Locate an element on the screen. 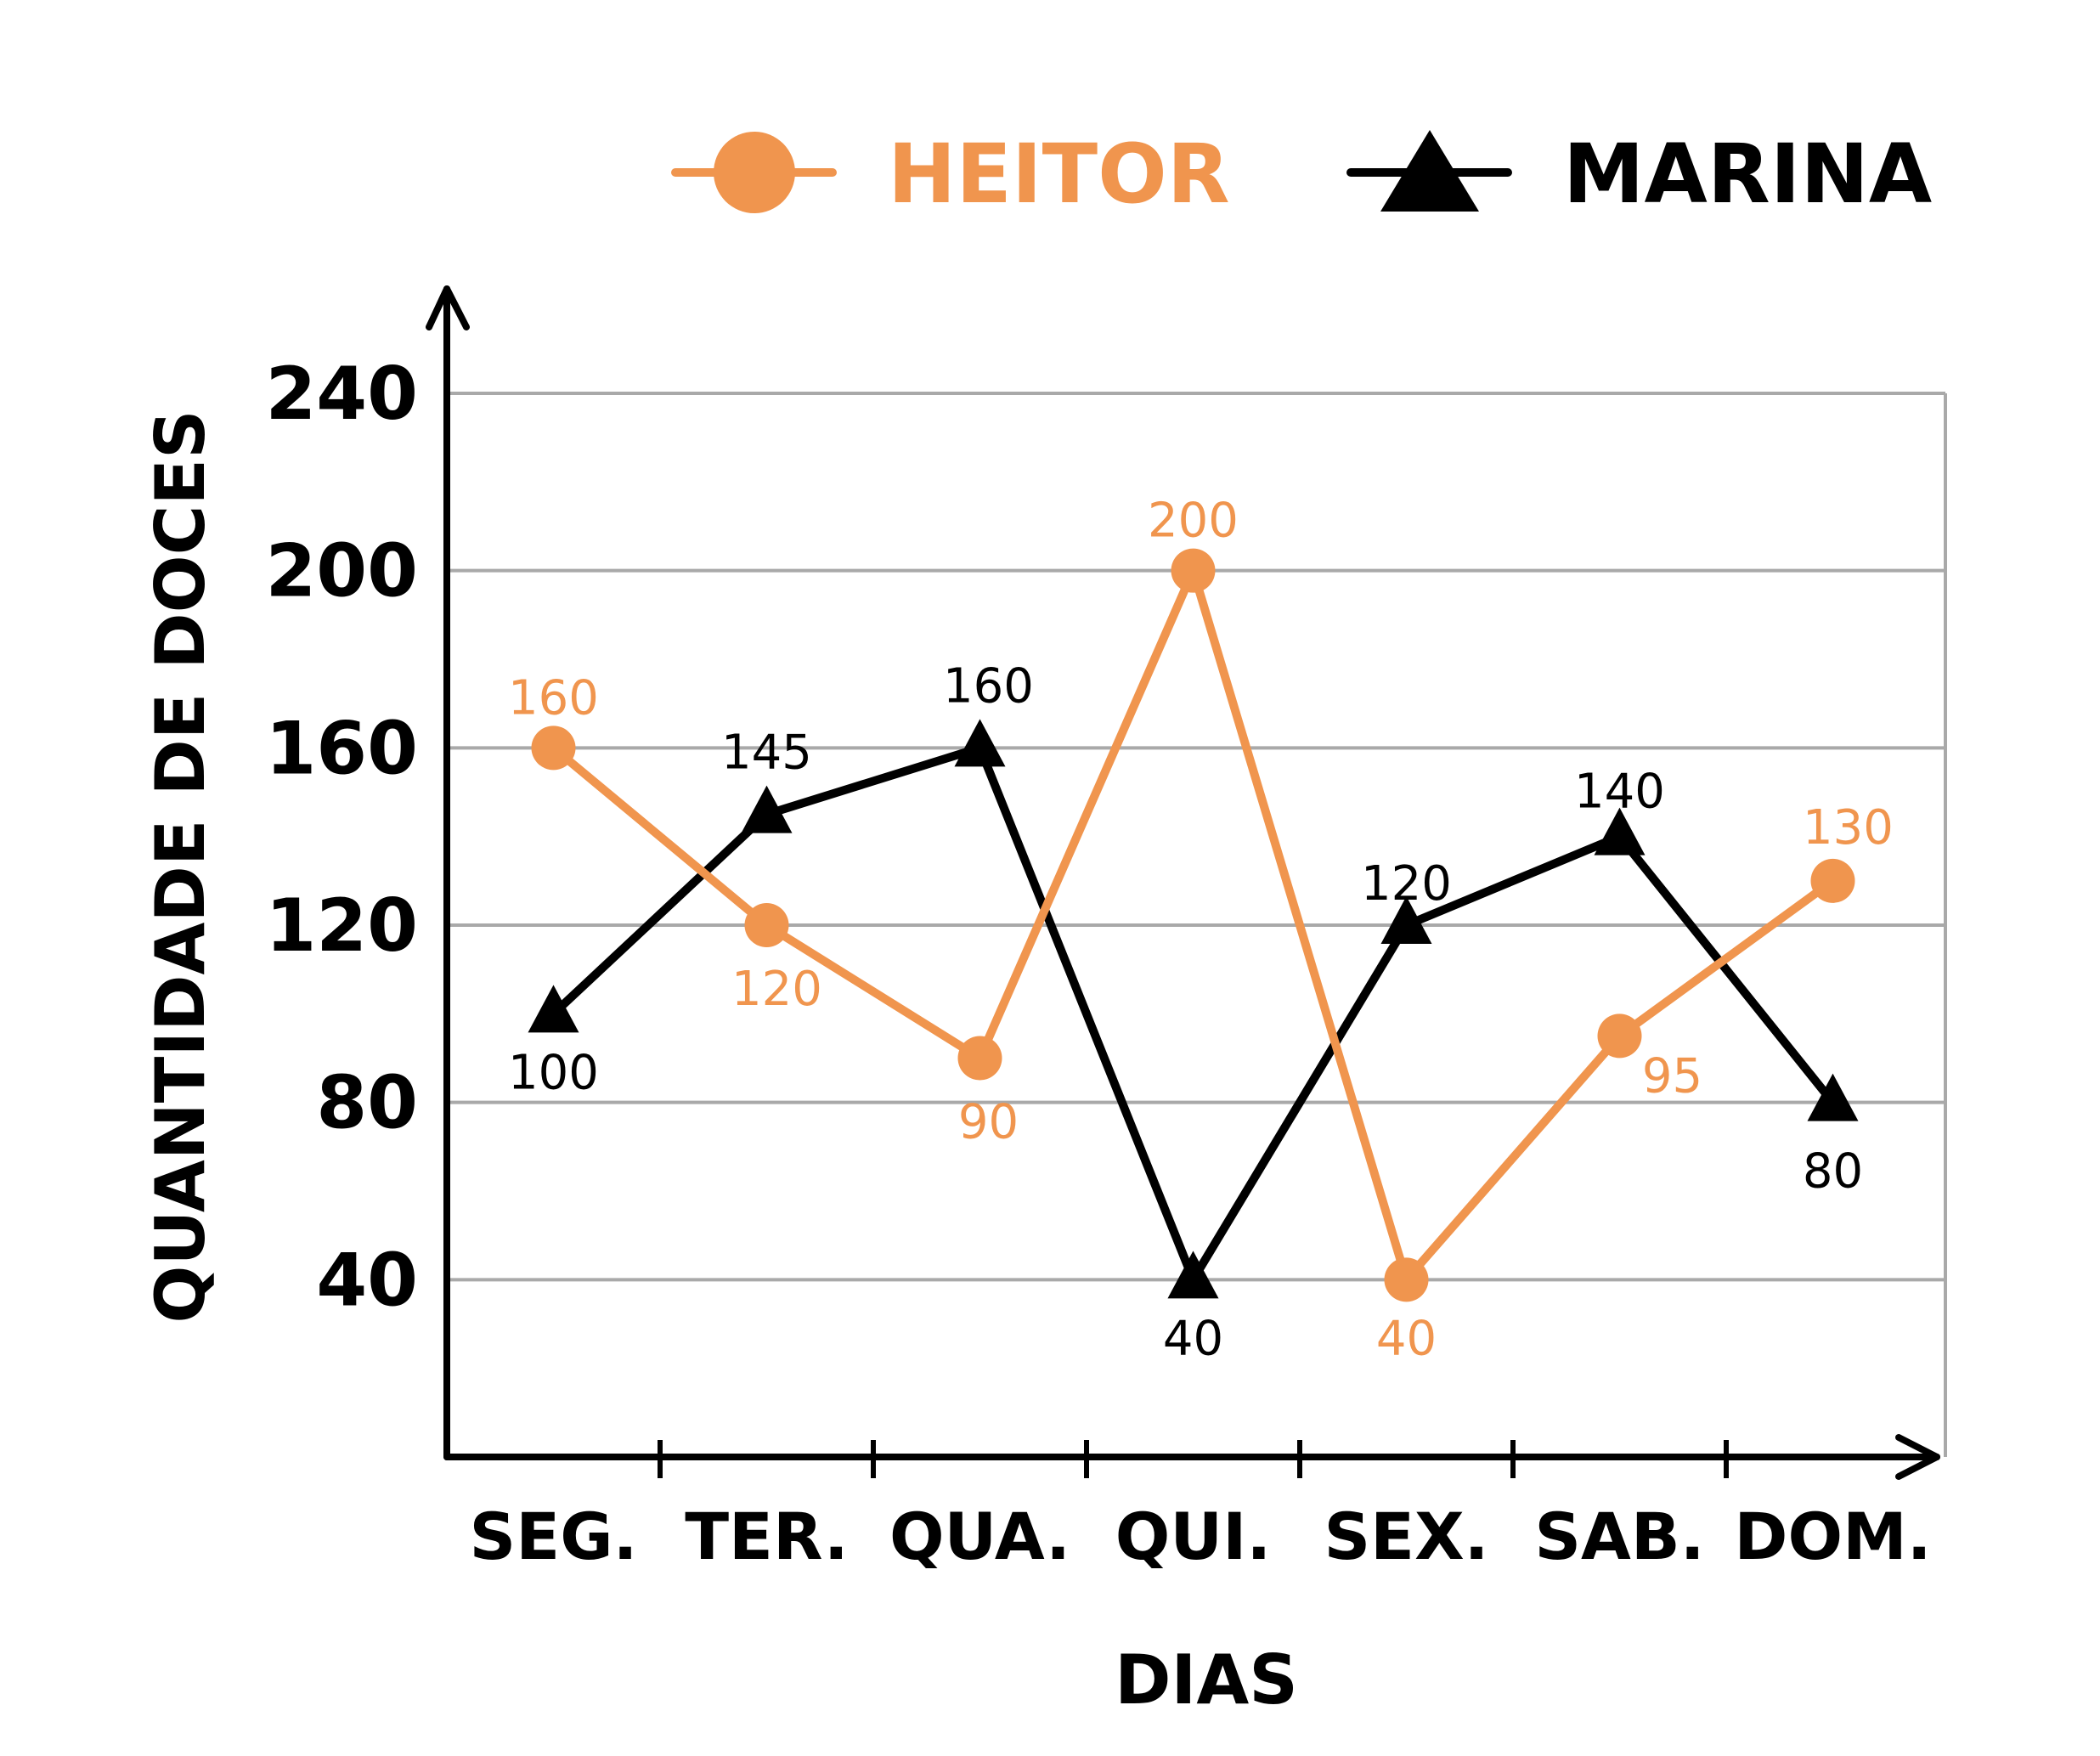 The width and height of the screenshot is (2100, 1756). data-label: 100 is located at coordinates (553, 1072).